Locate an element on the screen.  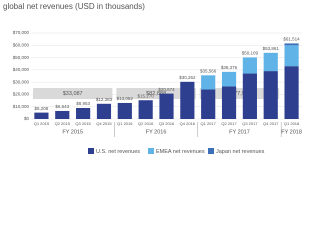
x-tick-label: Q2 2017 is located at coordinates (229, 123).